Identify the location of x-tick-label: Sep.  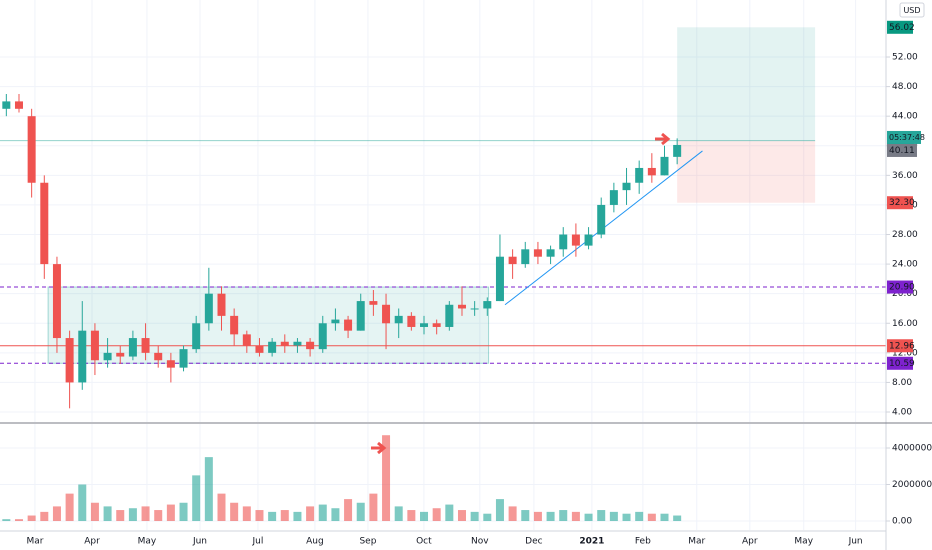
(367, 542).